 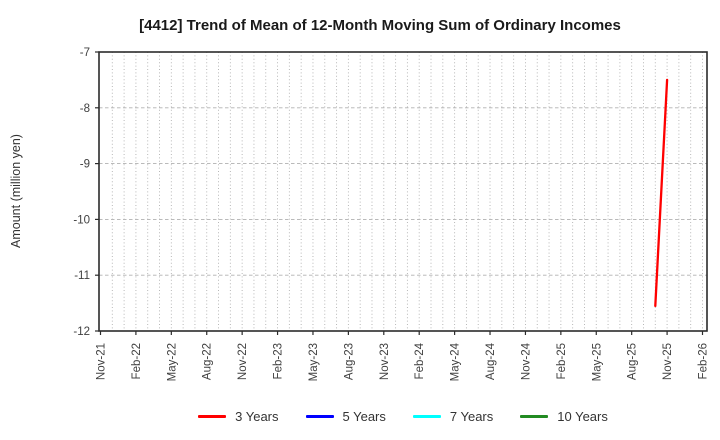 I want to click on legend-label-5-years: 5 Years, so click(x=364, y=416).